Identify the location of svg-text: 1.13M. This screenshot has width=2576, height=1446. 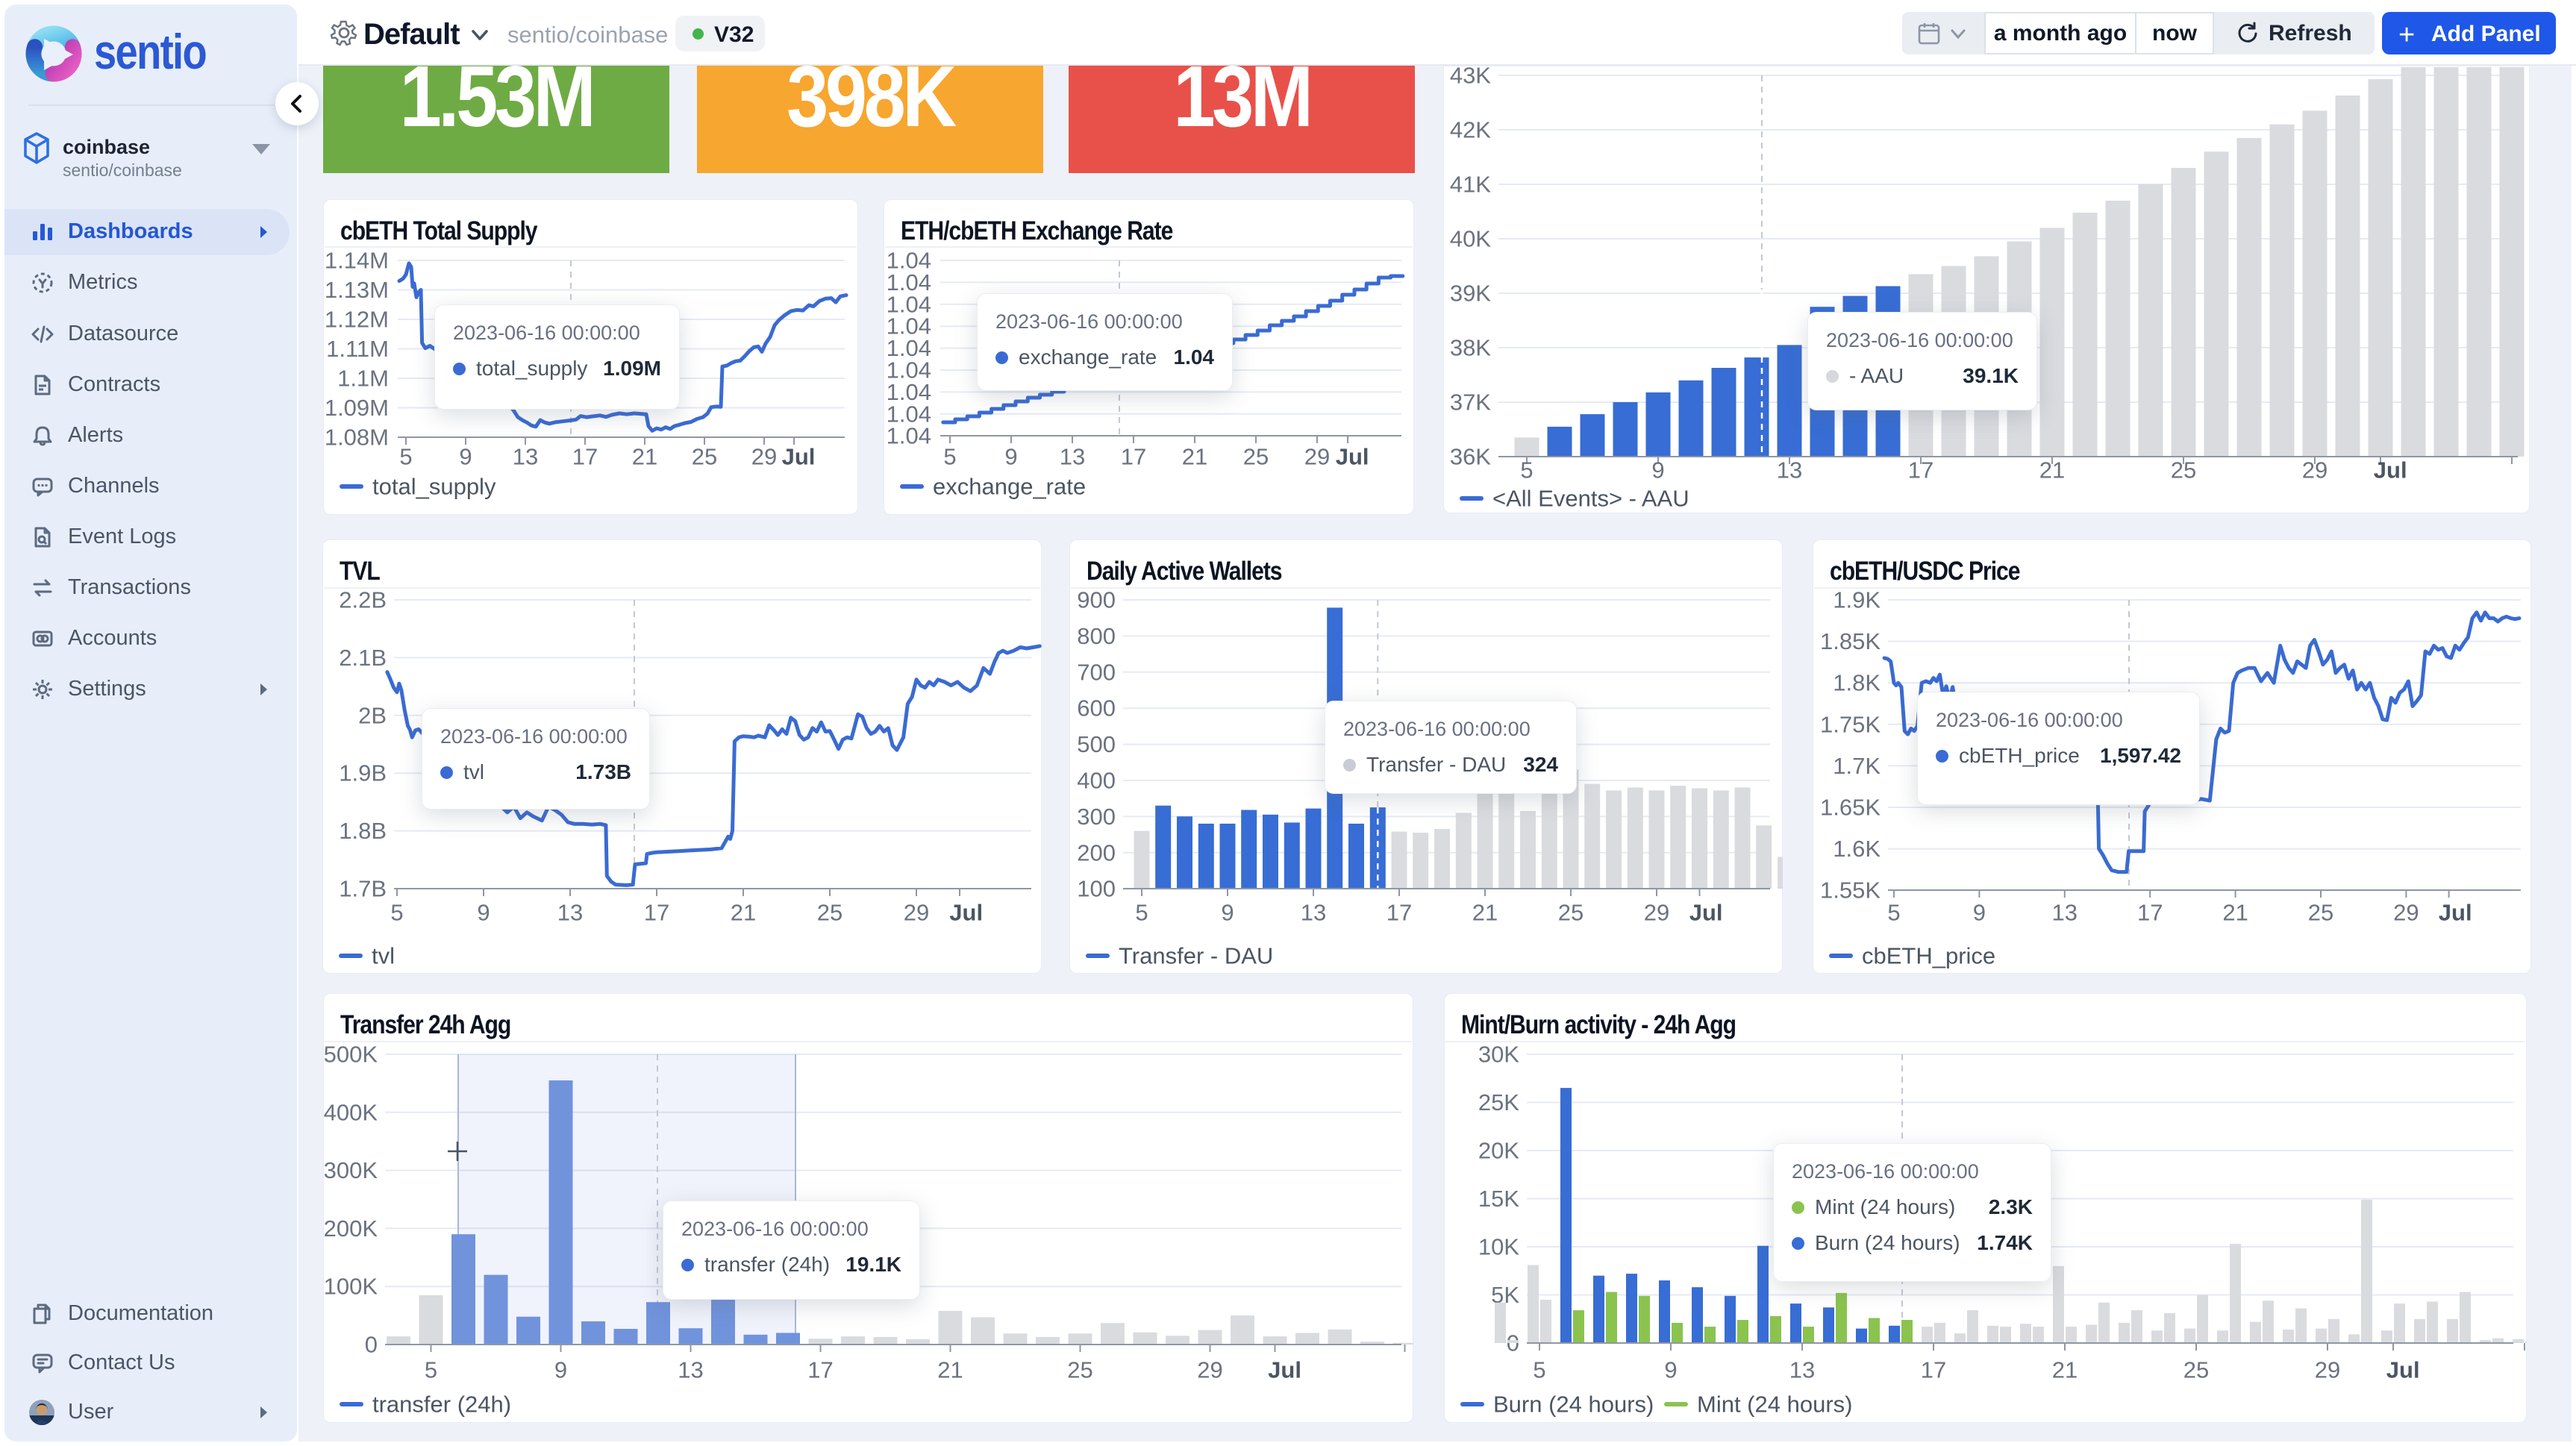
(357, 290).